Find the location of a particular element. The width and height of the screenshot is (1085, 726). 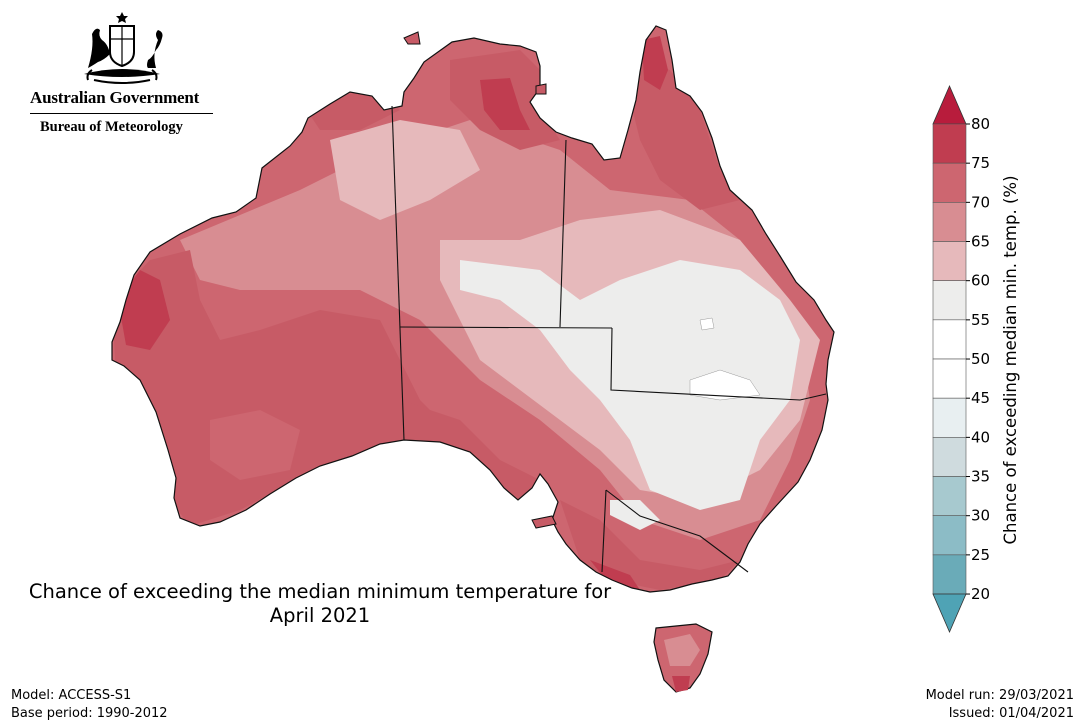

colorbar-tick-label: 70 is located at coordinates (980, 202).